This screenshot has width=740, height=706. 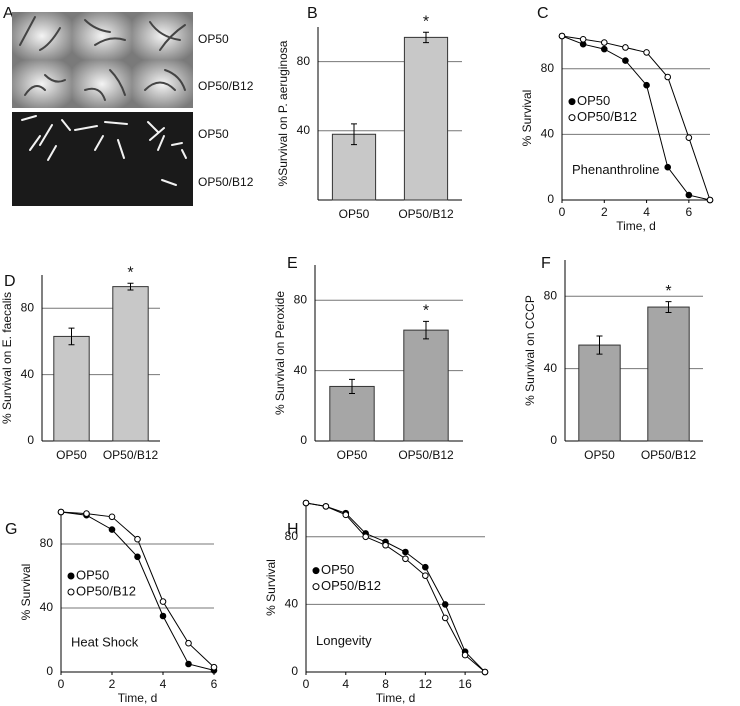 What do you see at coordinates (292, 263) in the screenshot?
I see `panel-letter: E` at bounding box center [292, 263].